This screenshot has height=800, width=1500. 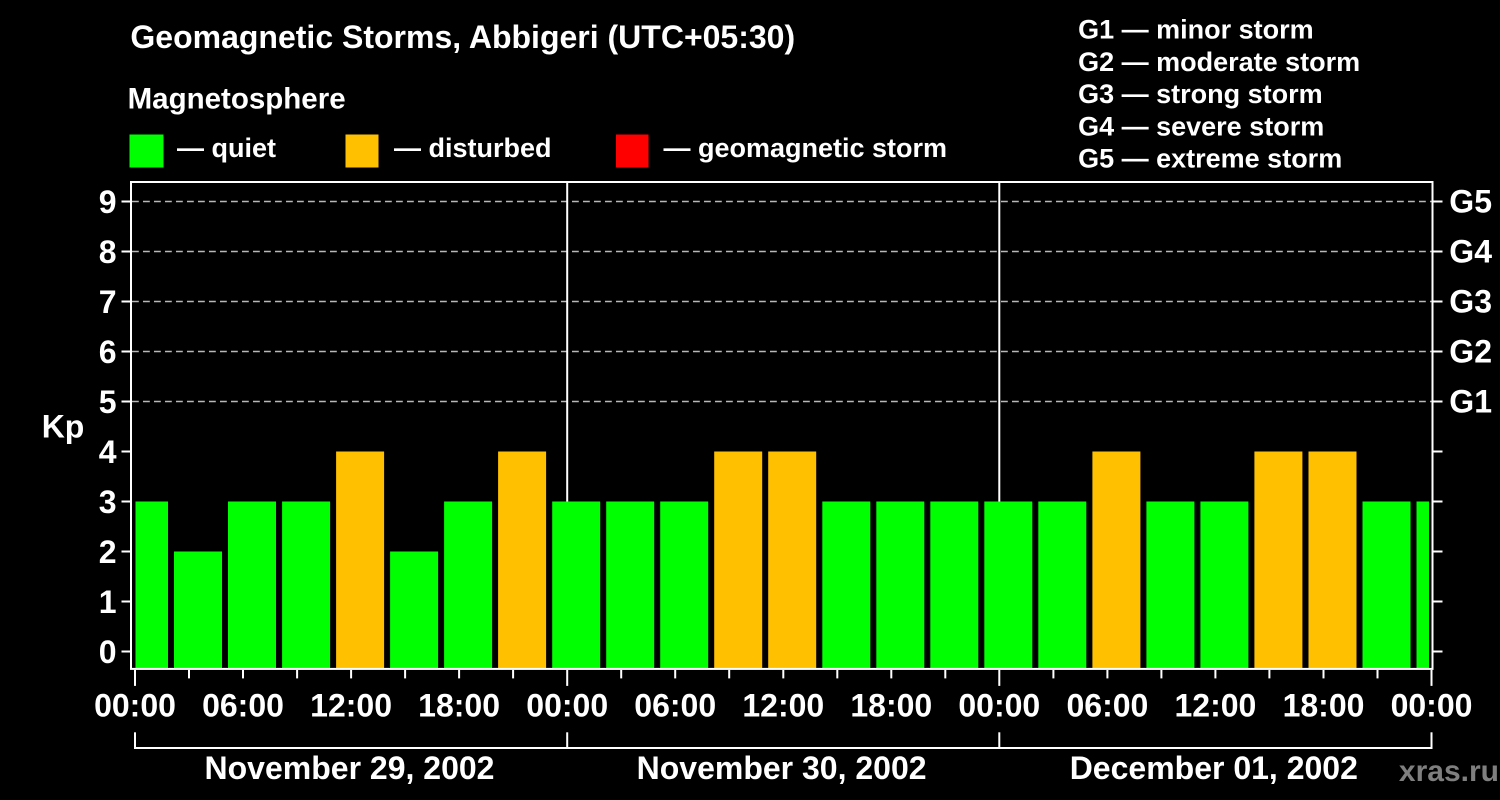 What do you see at coordinates (108, 502) in the screenshot?
I see `svg-text: 3` at bounding box center [108, 502].